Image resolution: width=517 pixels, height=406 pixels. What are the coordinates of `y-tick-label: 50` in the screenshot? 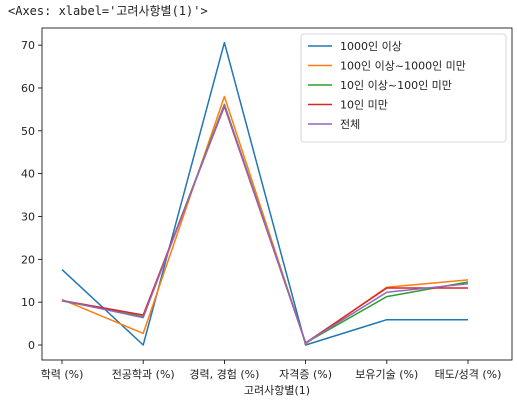 It's located at (28, 131).